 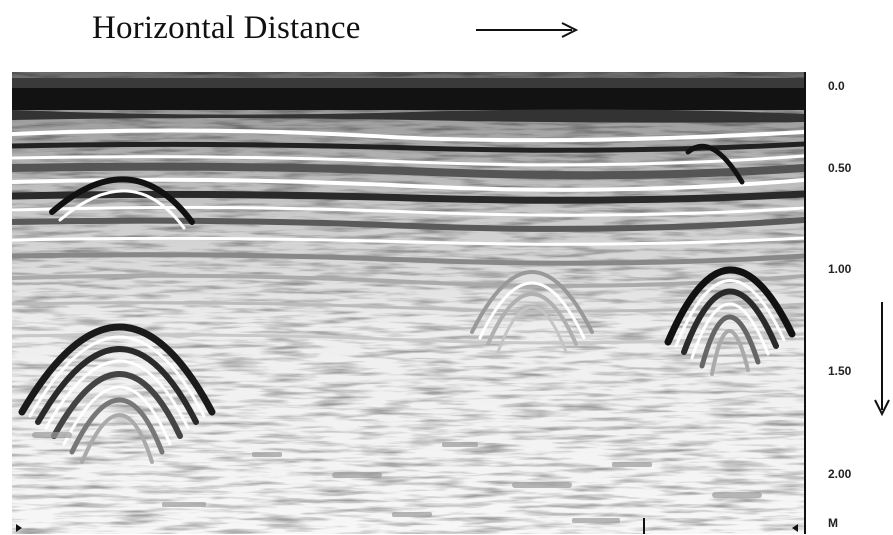 What do you see at coordinates (882, 359) in the screenshot?
I see `arrow-down-icon` at bounding box center [882, 359].